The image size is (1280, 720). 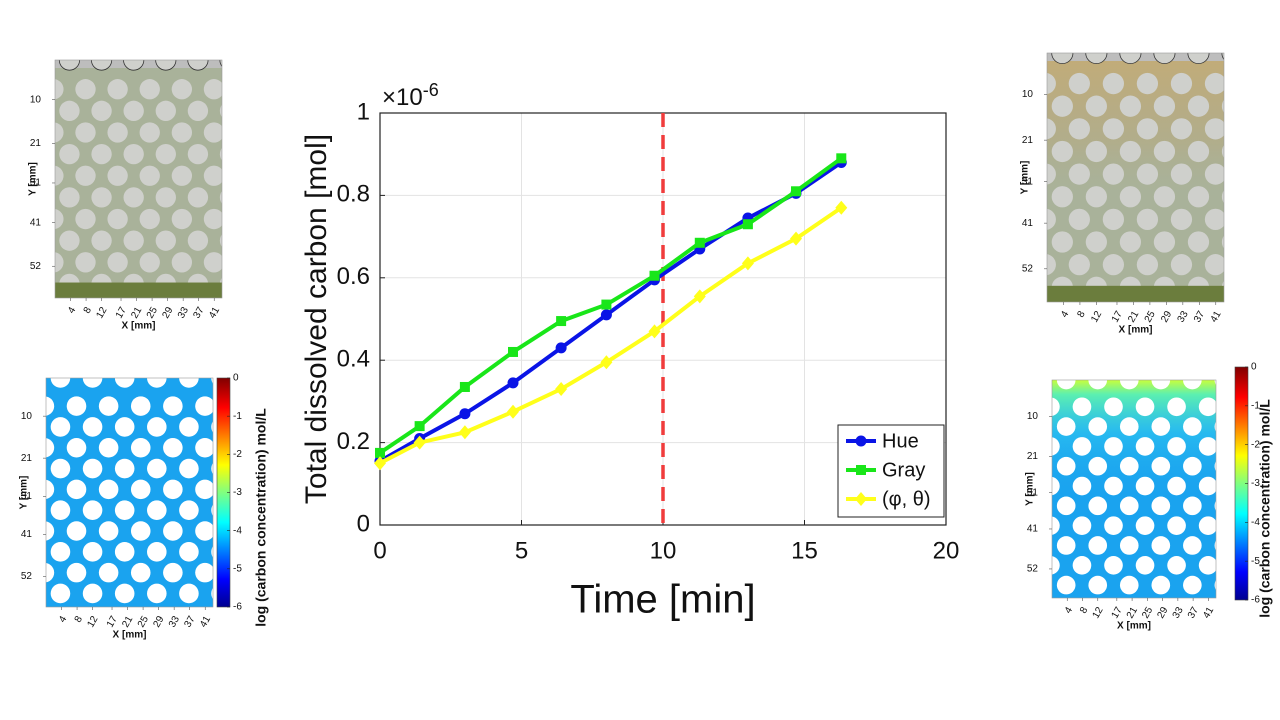 I want to click on colorbar-tick-label: -4, so click(x=1255, y=522).